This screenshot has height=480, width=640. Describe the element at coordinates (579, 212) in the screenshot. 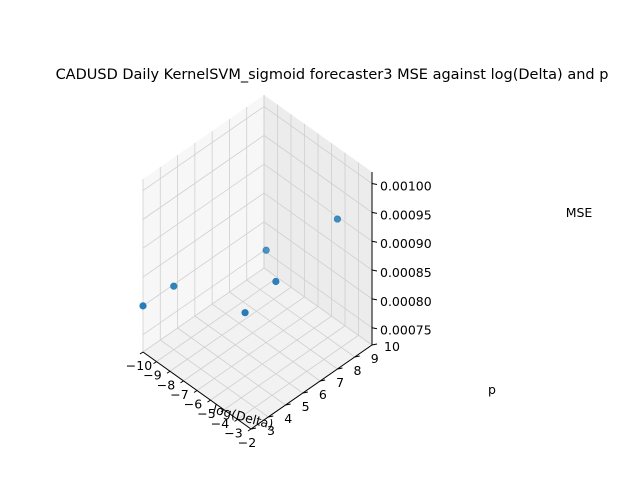

I see `z-axis-label: MSE` at that location.